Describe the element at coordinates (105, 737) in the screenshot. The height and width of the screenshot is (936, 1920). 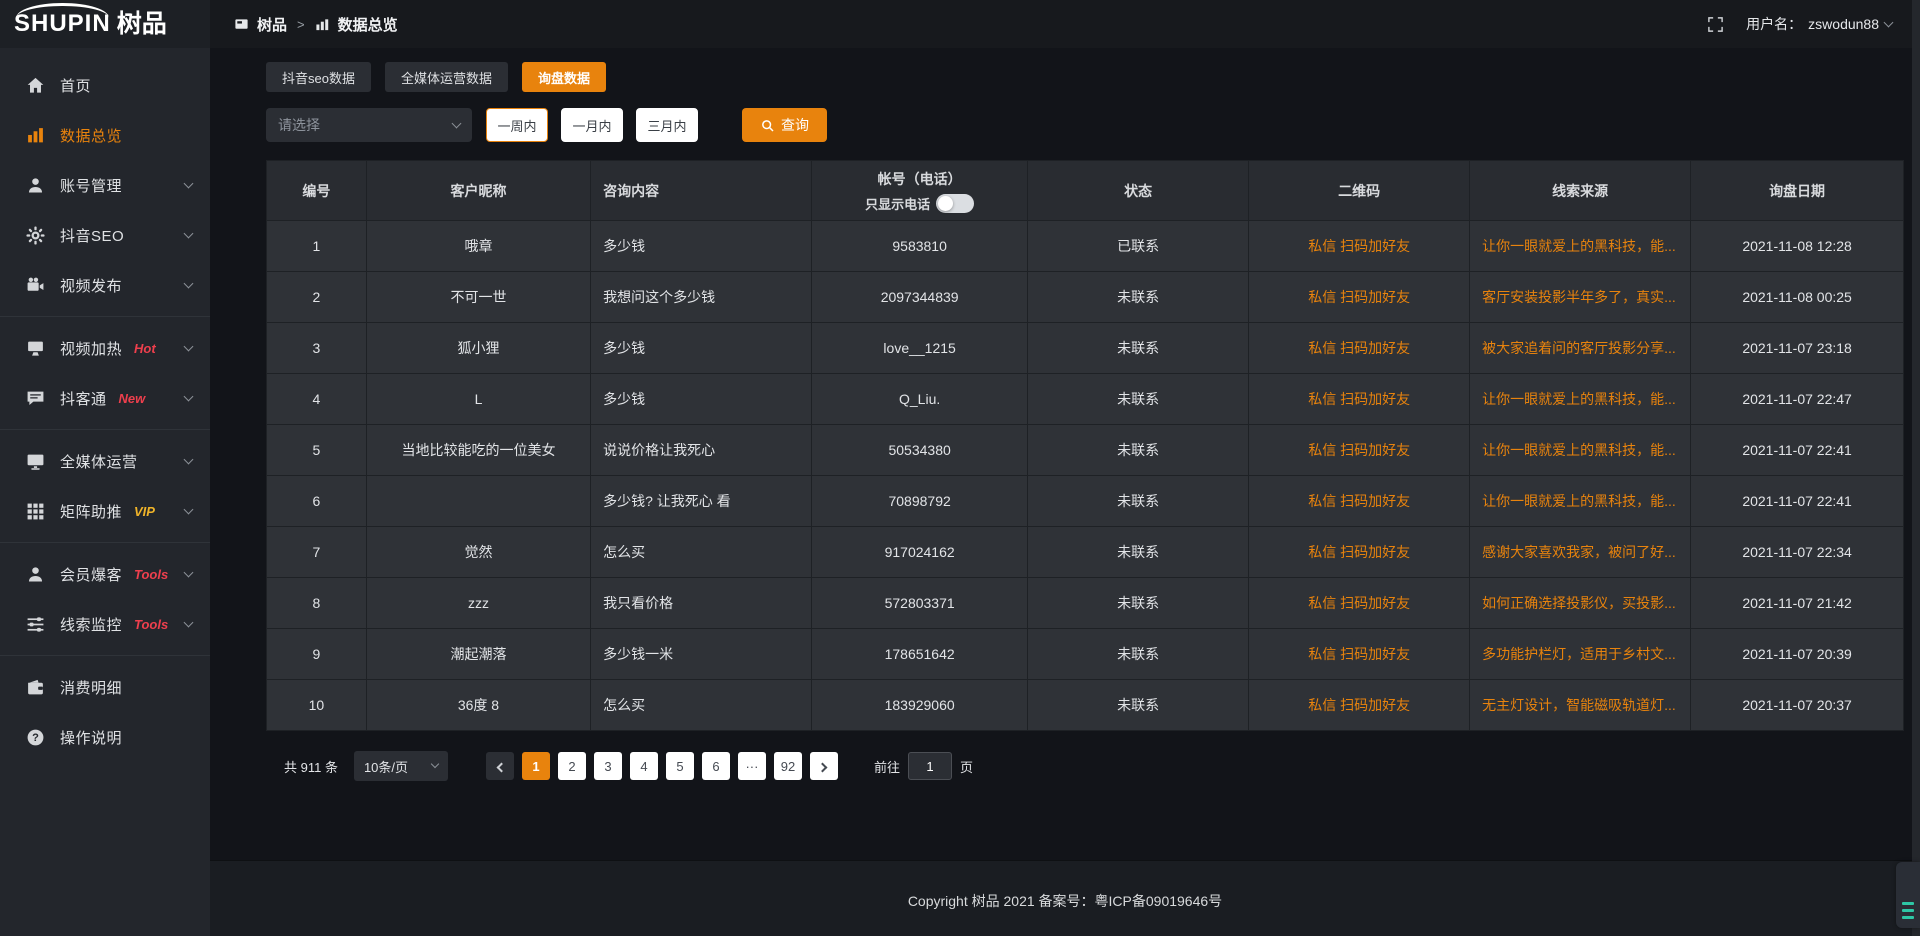
I see `sidebar-item-operation-guide: ? 操作说明` at that location.